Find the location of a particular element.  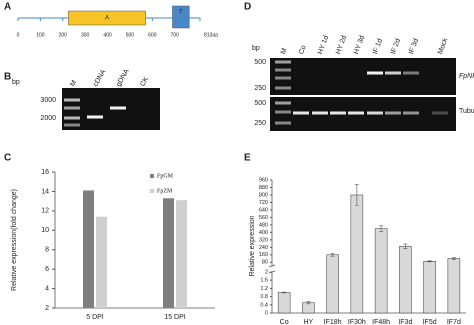

lane-label: IF 3d is located at coordinates (414, 46).